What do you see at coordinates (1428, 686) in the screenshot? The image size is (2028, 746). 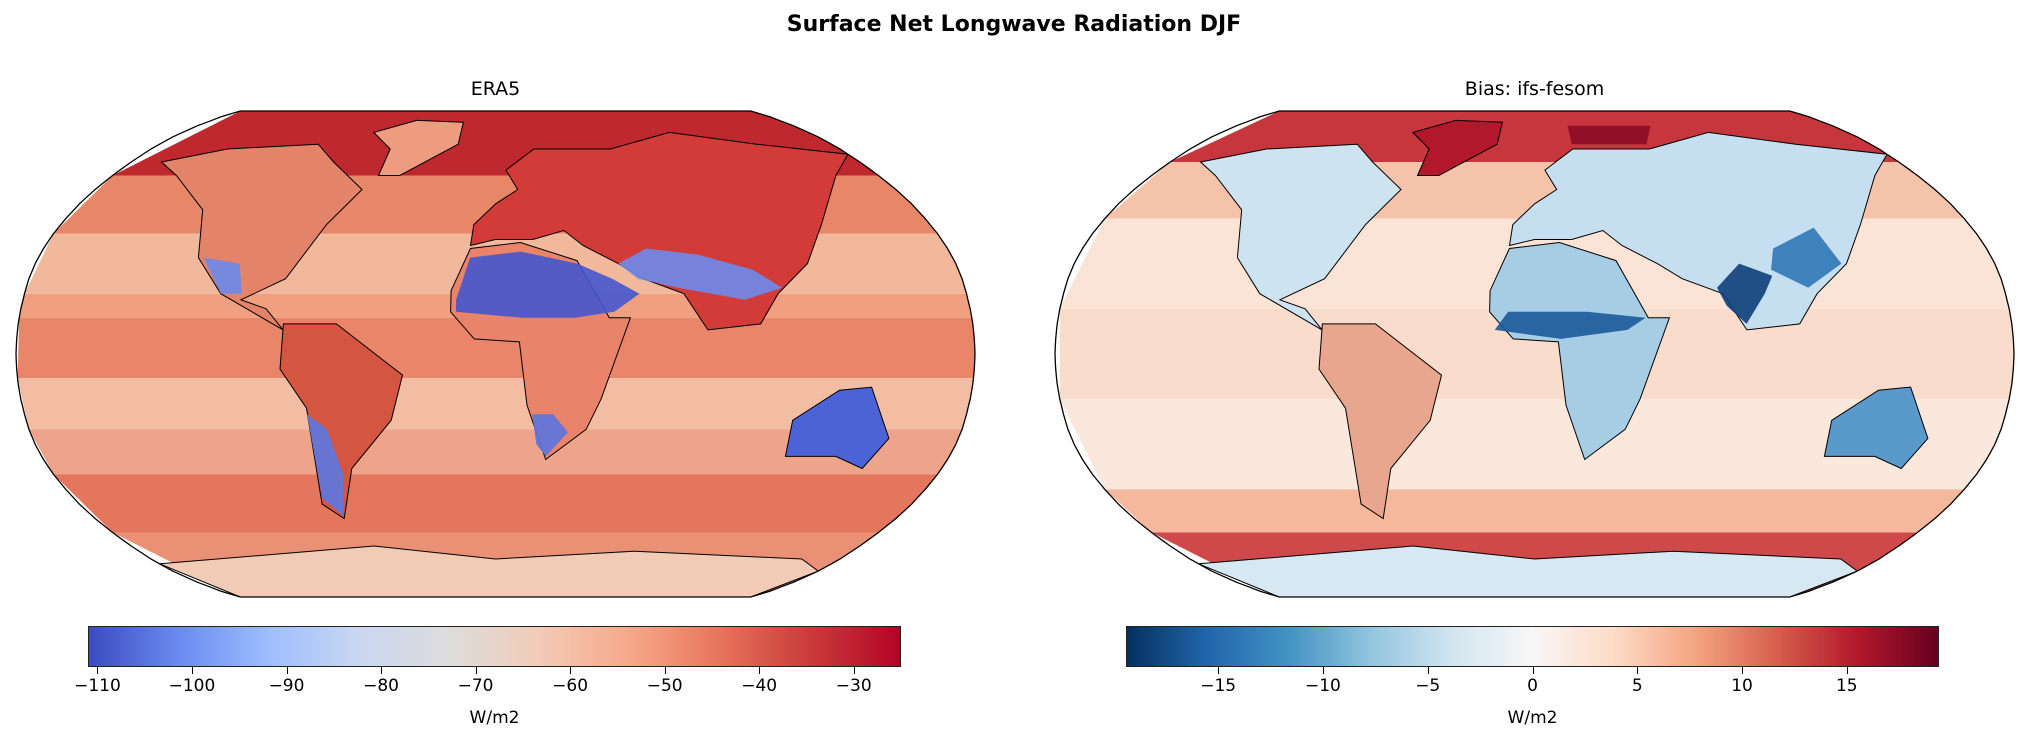 I see `colorbar-tick-label: −5` at bounding box center [1428, 686].